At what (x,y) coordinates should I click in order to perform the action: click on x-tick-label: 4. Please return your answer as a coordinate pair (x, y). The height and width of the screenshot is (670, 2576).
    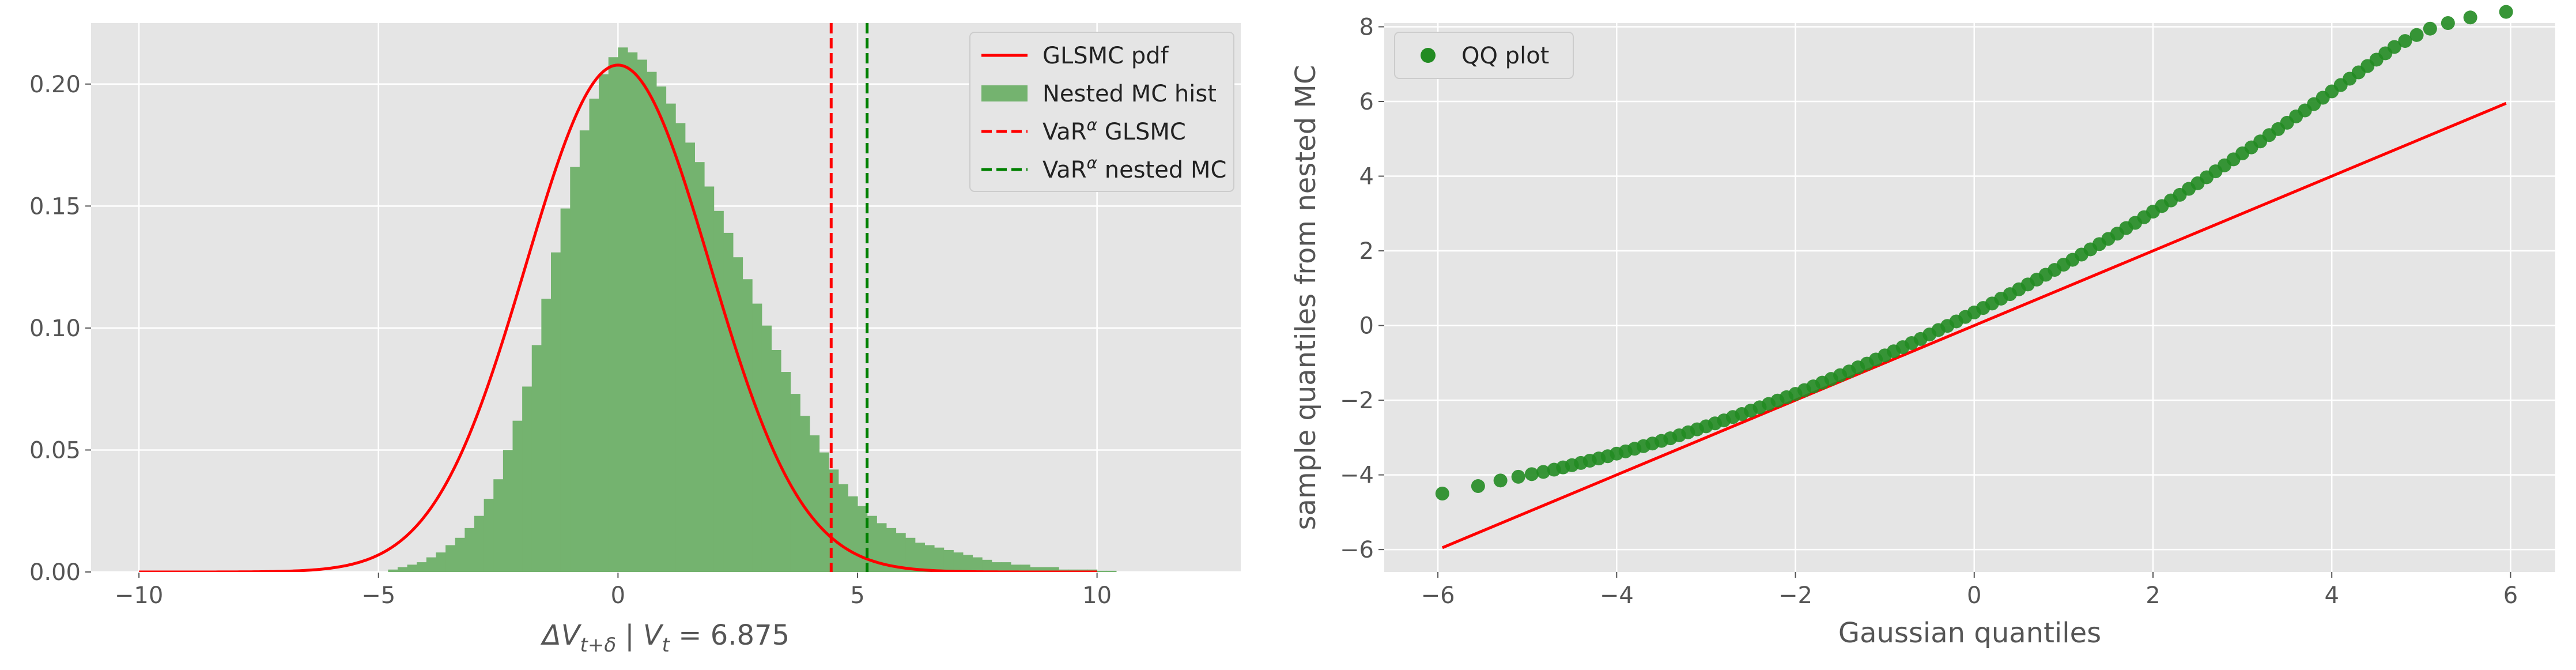
    Looking at the image, I should click on (2331, 595).